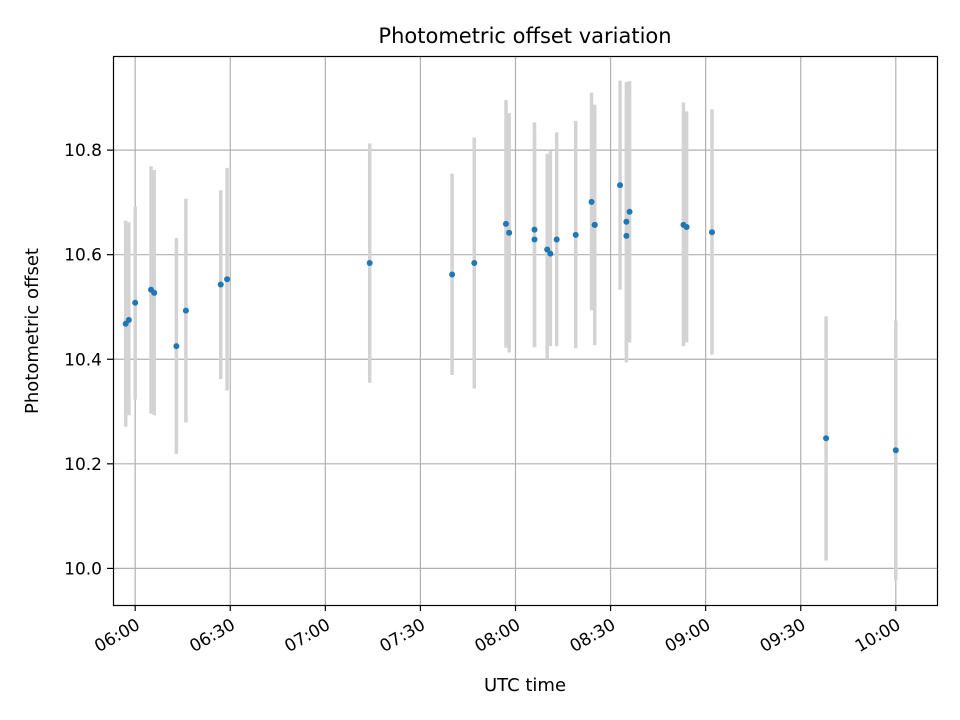  What do you see at coordinates (83, 360) in the screenshot?
I see `y-tick-label: 10.4` at bounding box center [83, 360].